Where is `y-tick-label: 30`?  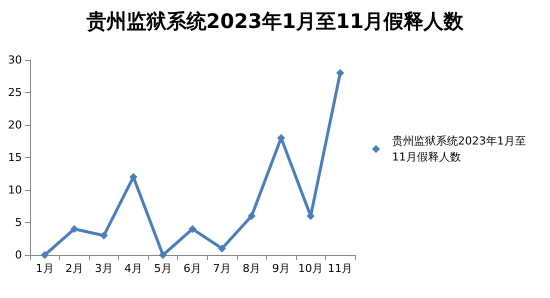
y-tick-label: 30 is located at coordinates (15, 60).